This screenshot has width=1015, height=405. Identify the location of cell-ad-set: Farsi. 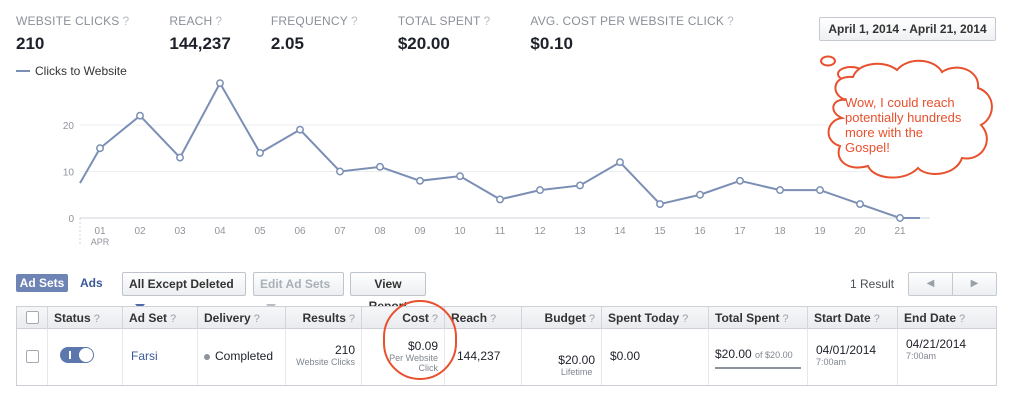
(160, 357).